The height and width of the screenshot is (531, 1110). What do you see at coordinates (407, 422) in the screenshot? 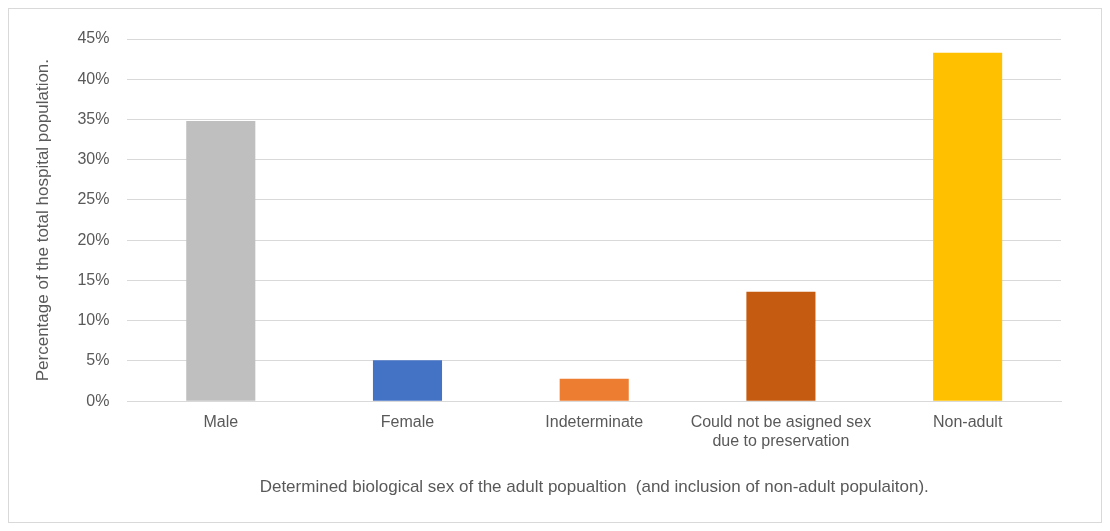
I see `x-tick-label: Female` at bounding box center [407, 422].